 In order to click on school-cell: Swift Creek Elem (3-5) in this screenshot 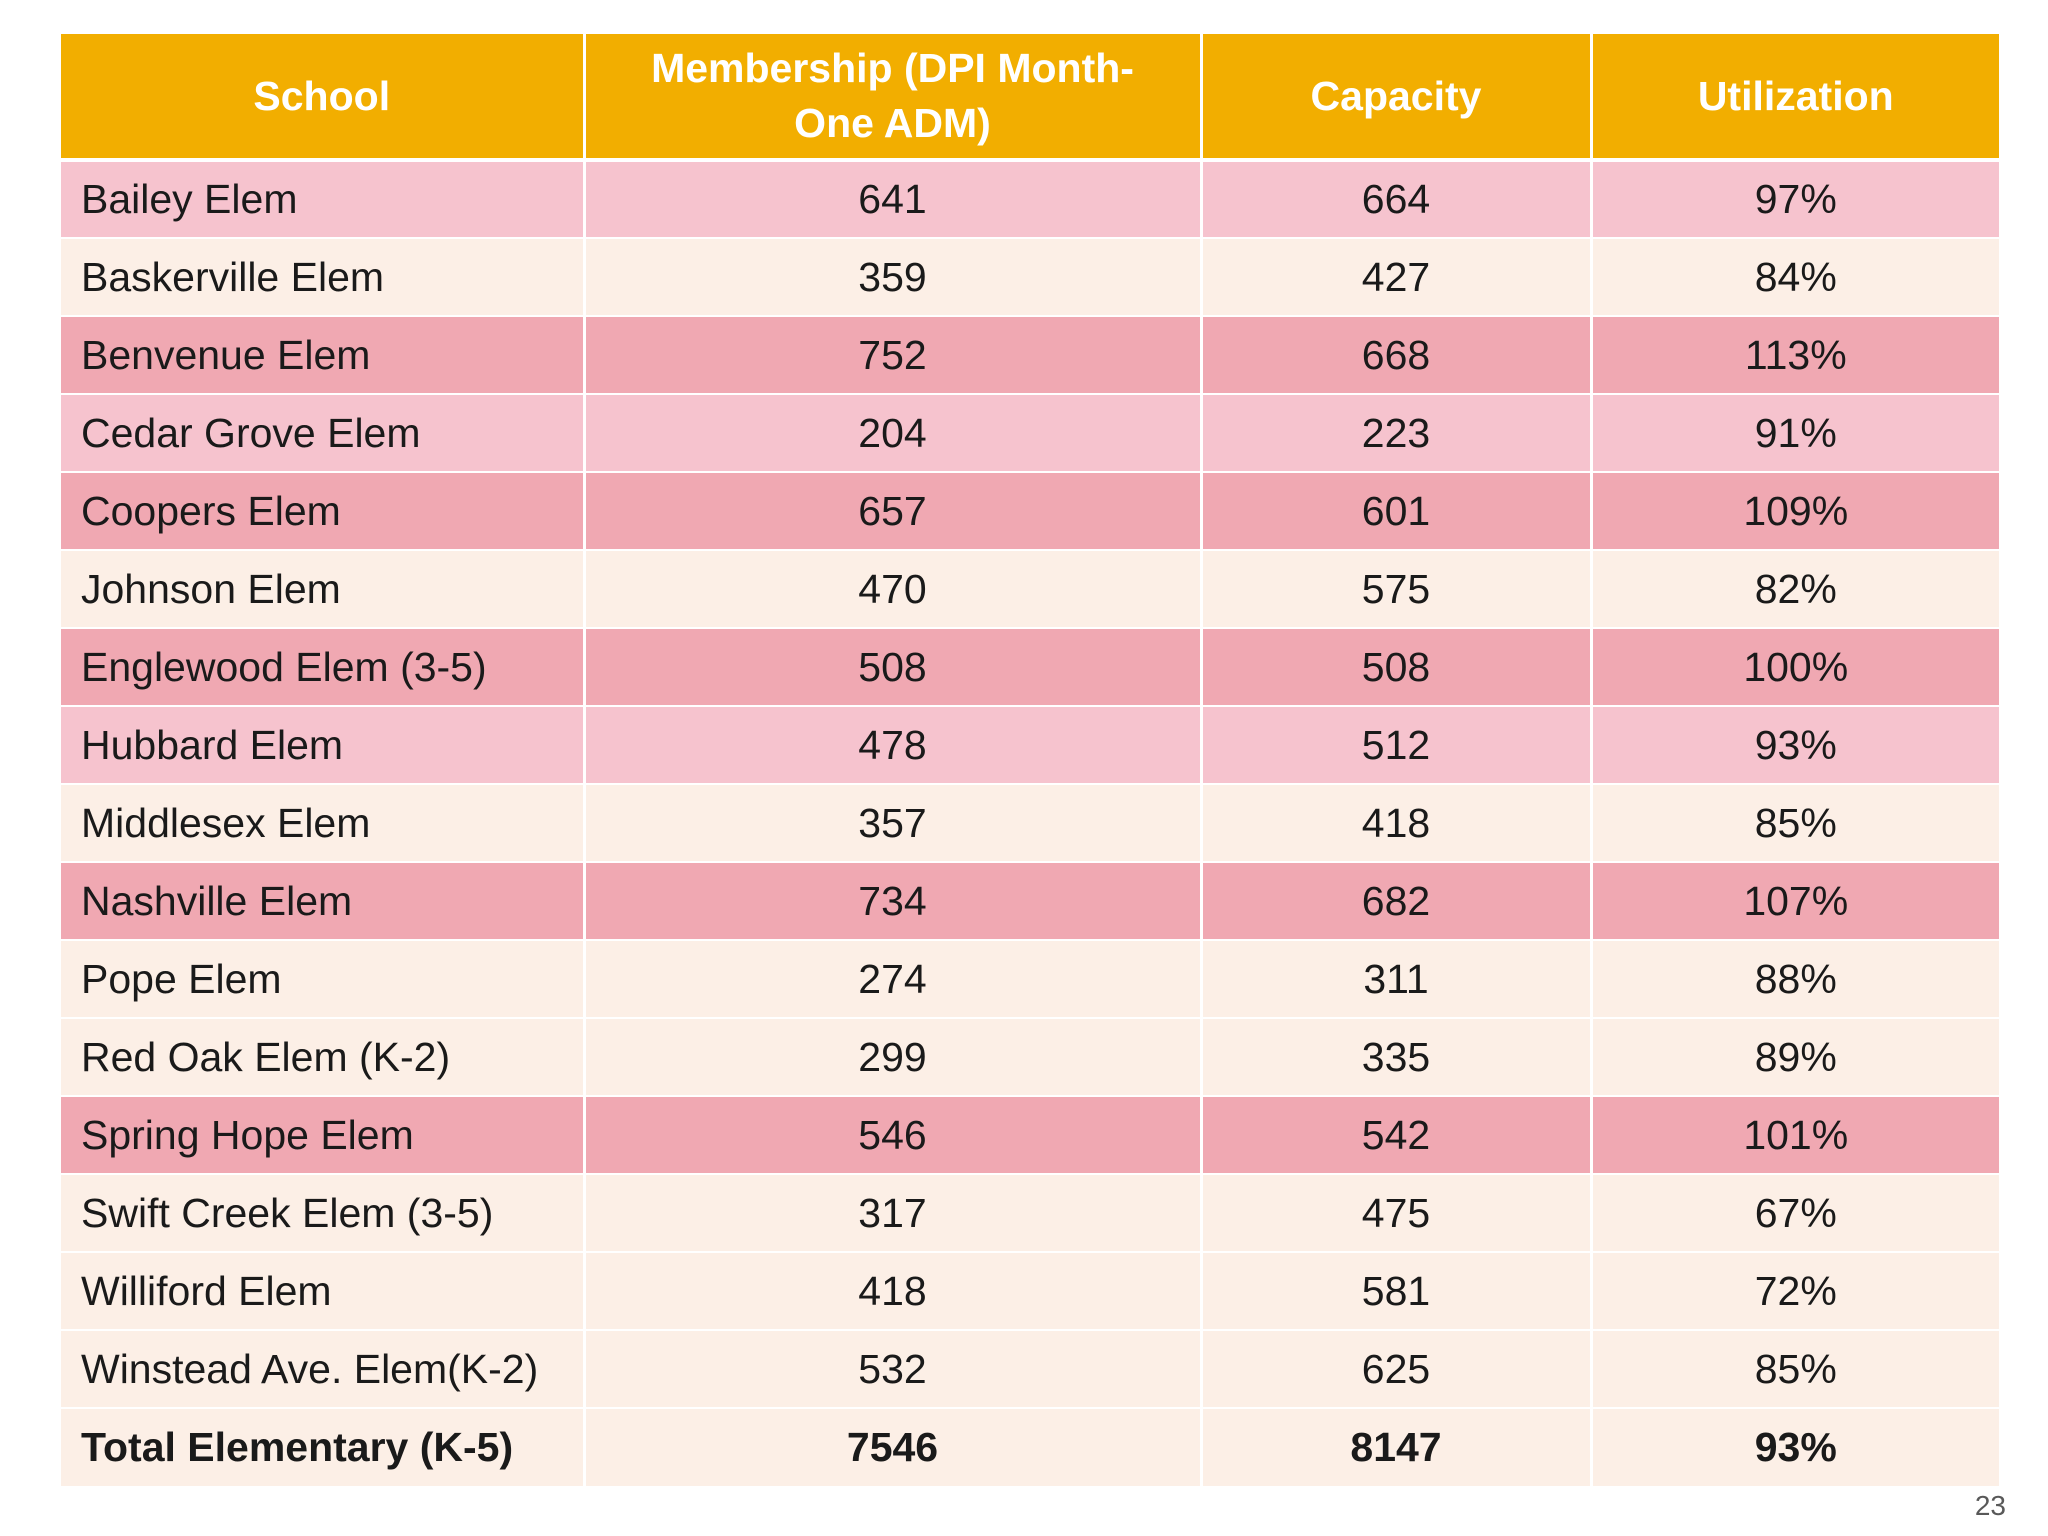, I will do `click(322, 1212)`.